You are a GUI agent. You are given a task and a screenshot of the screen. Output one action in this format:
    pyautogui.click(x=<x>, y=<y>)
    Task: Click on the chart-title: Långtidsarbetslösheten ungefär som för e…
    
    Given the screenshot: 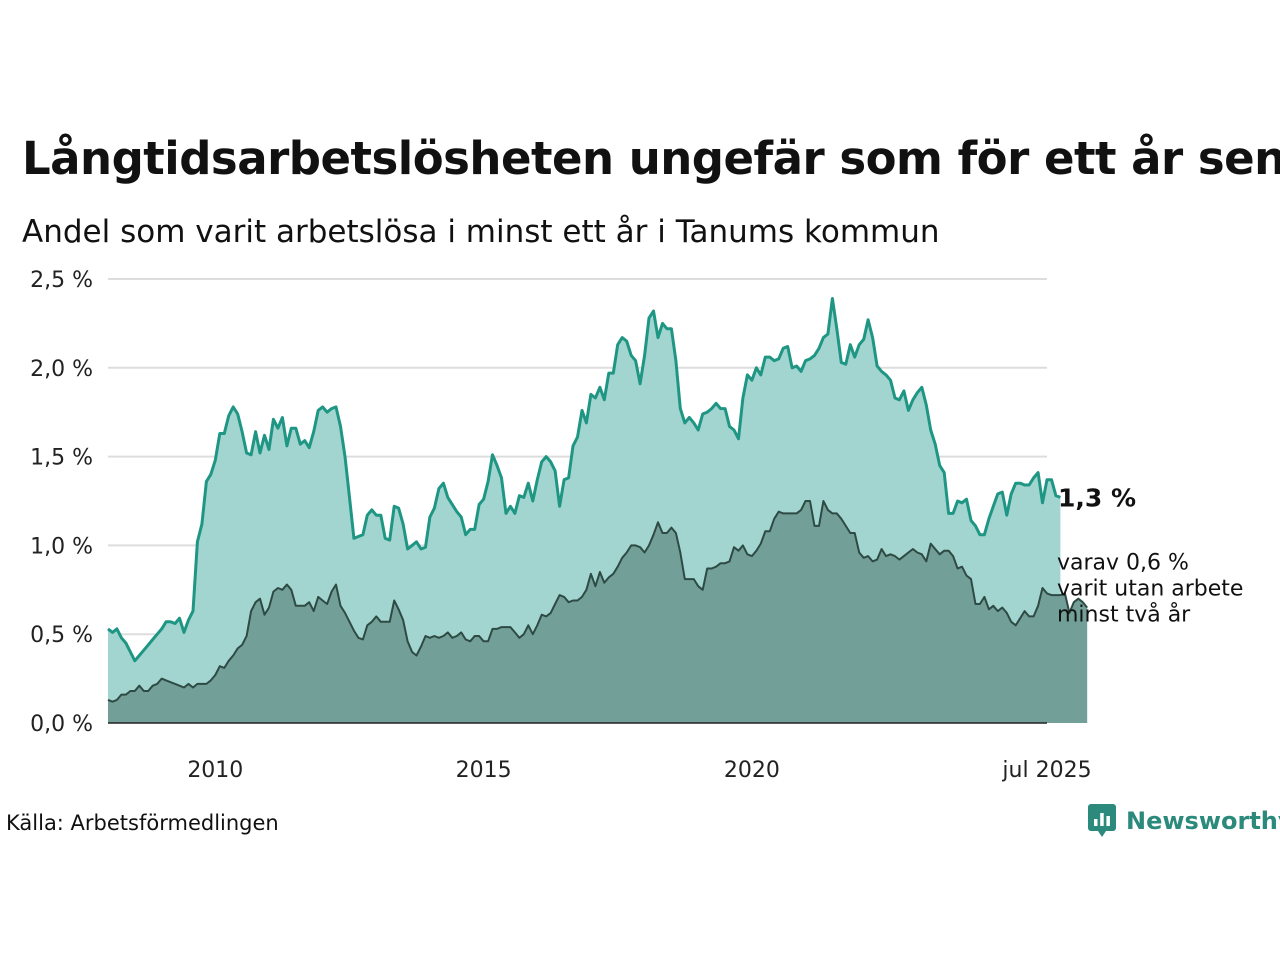 What is the action you would take?
    pyautogui.click(x=651, y=158)
    